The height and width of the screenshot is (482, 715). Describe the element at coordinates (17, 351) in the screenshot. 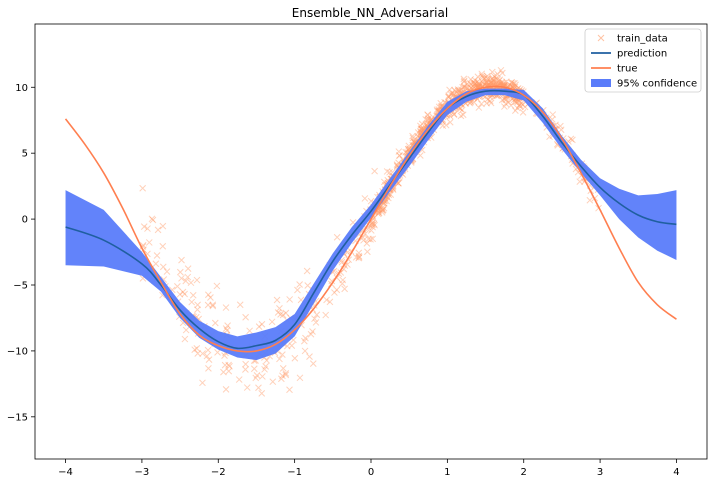

I see `y-tick-label: −10` at that location.